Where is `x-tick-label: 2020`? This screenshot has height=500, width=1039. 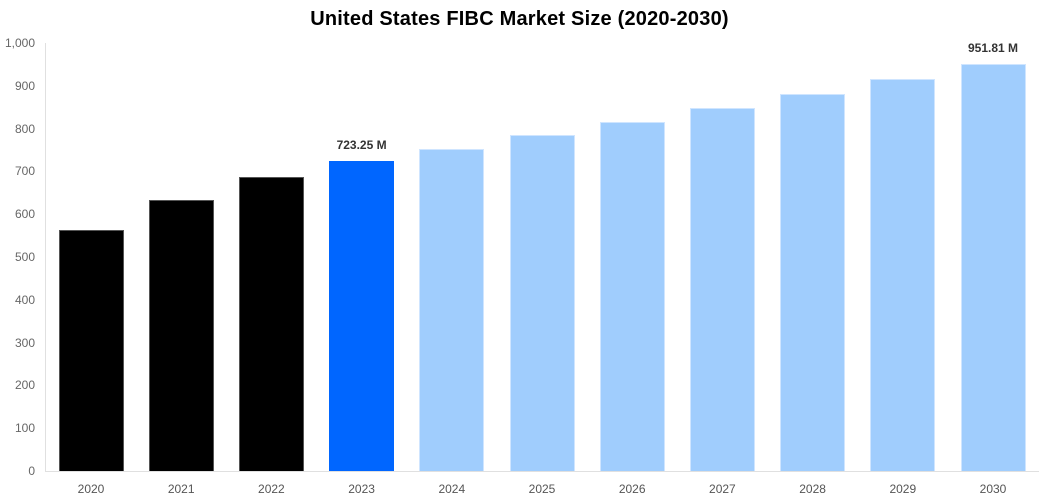
x-tick-label: 2020 is located at coordinates (91, 489).